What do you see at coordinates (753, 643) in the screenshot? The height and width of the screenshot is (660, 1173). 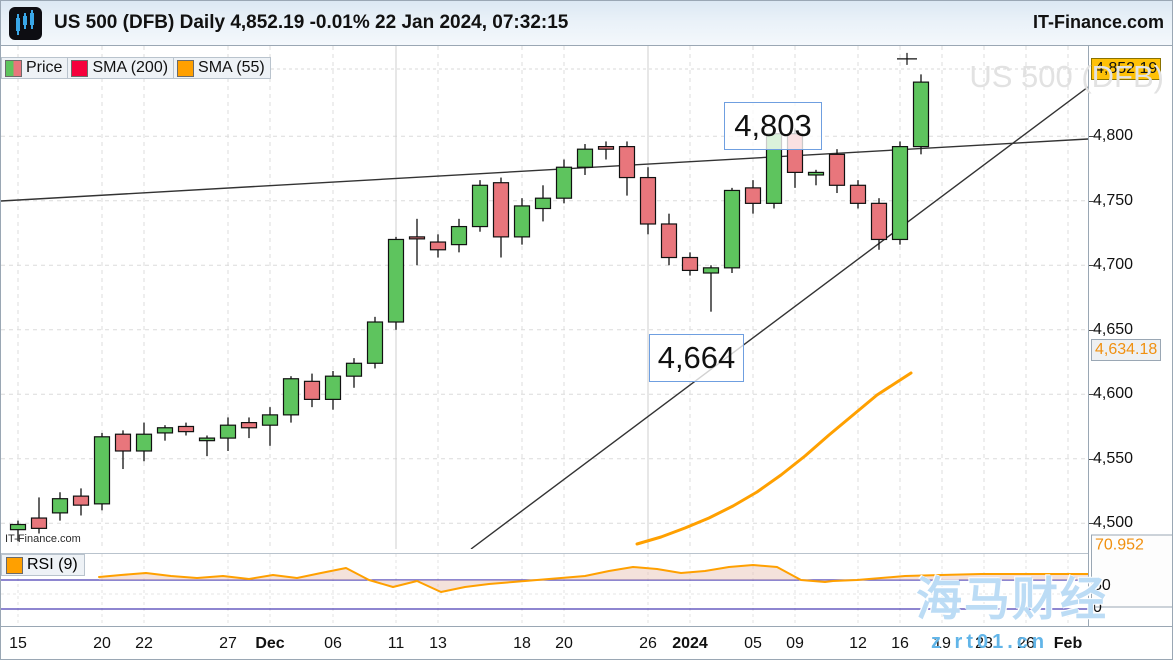 I see `date-tick-05: 05` at bounding box center [753, 643].